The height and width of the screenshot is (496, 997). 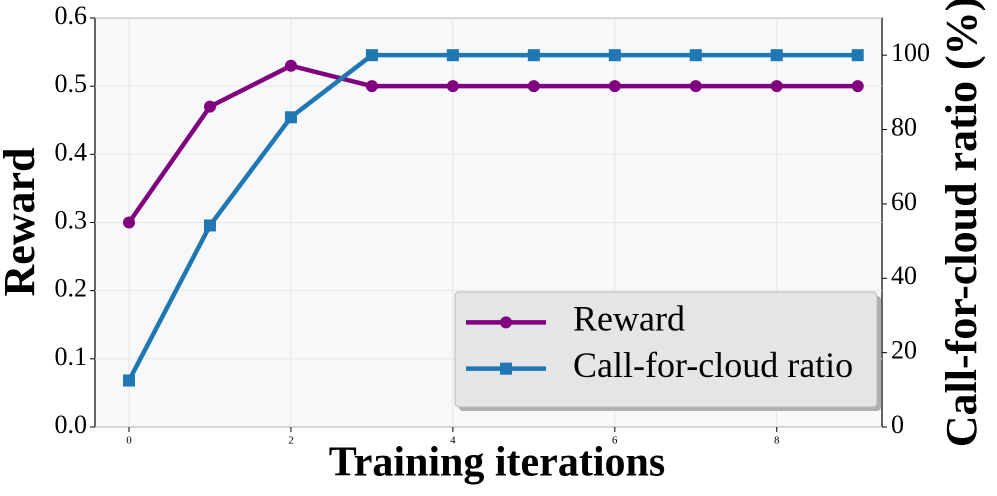 What do you see at coordinates (910, 52) in the screenshot?
I see `y2-tick-label: 100` at bounding box center [910, 52].